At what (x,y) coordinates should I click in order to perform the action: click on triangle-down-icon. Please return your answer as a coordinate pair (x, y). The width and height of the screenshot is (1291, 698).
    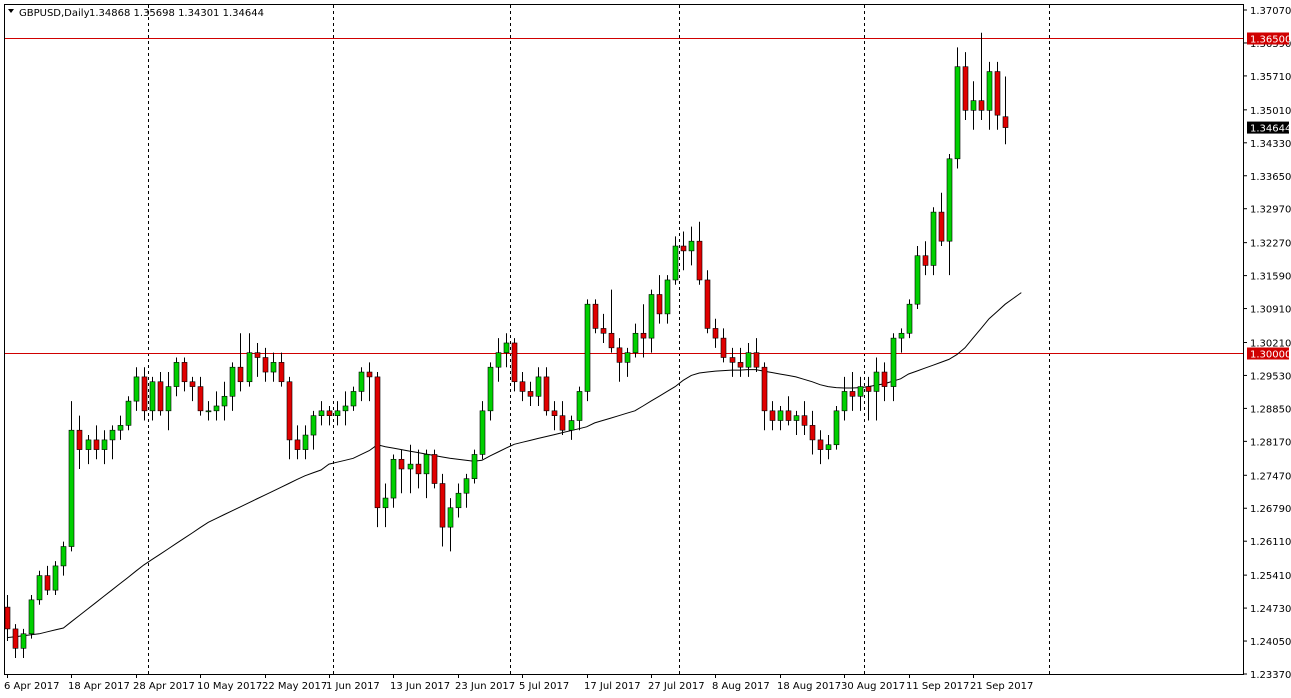
    Looking at the image, I should click on (11, 11).